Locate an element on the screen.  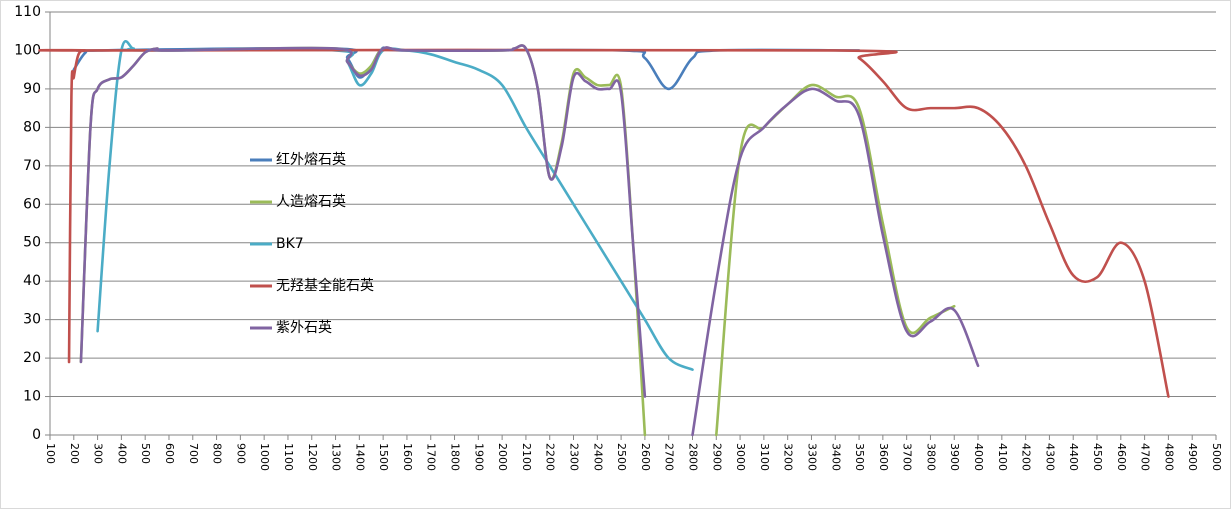
x-tick-label: 1400 is located at coordinates (359, 457).